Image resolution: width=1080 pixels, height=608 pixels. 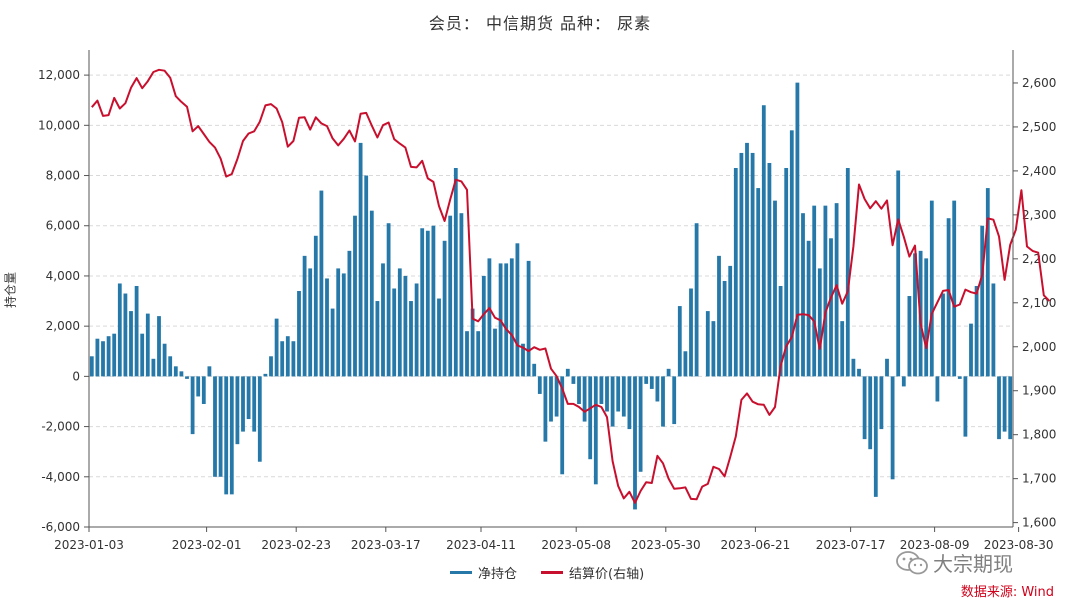 What do you see at coordinates (63, 326) in the screenshot?
I see `y-left-tick-label: 2,000` at bounding box center [63, 326].